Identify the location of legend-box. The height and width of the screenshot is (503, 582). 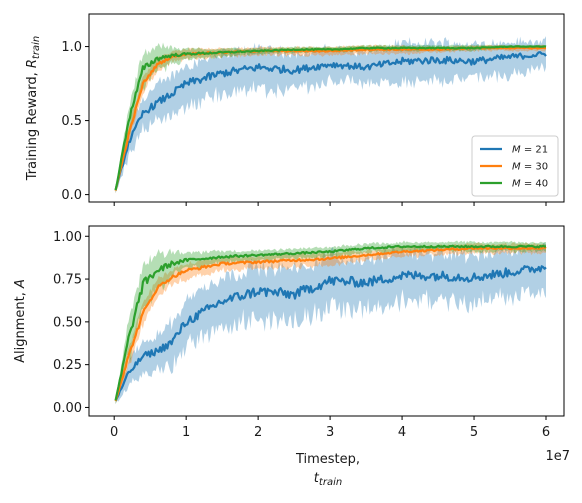
(515, 166).